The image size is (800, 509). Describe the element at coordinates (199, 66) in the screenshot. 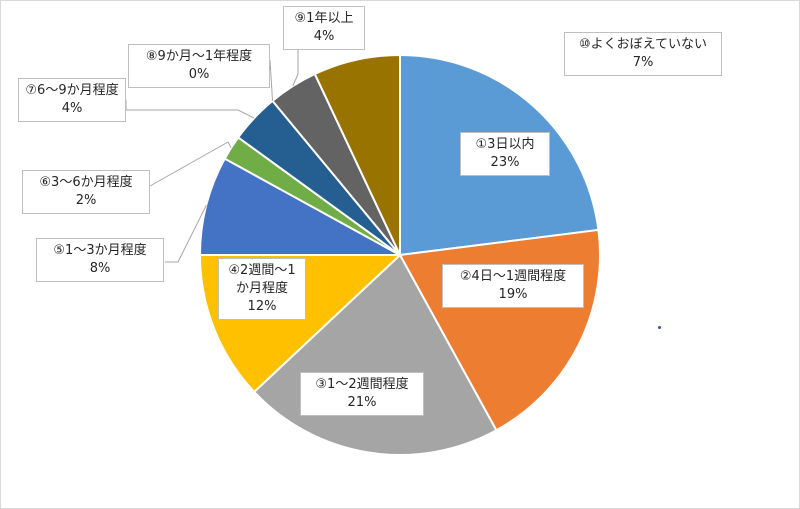

I see `label-slice-8: ⑧9か月～1年程度 0%` at that location.